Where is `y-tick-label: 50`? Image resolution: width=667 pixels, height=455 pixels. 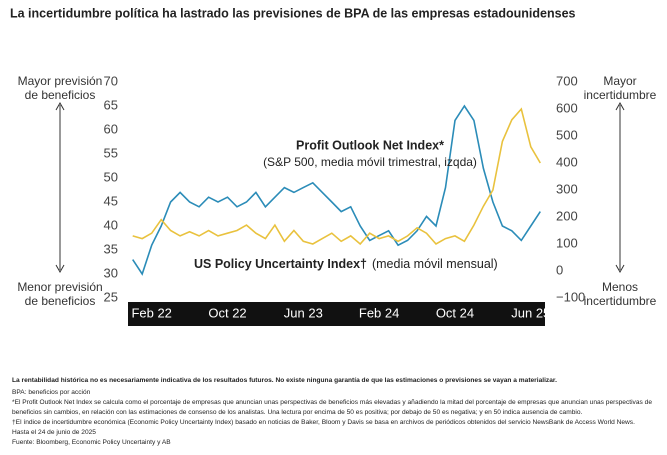 y-tick-label: 50 is located at coordinates (111, 176).